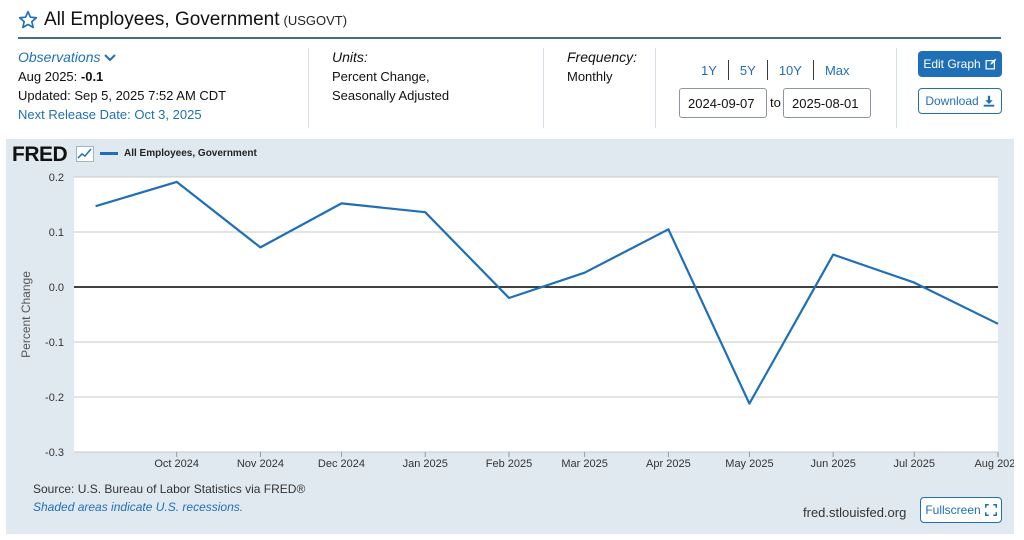 This screenshot has height=540, width=1024. I want to click on recession-note: Shaded areas indicate U.S. recessions., so click(138, 507).